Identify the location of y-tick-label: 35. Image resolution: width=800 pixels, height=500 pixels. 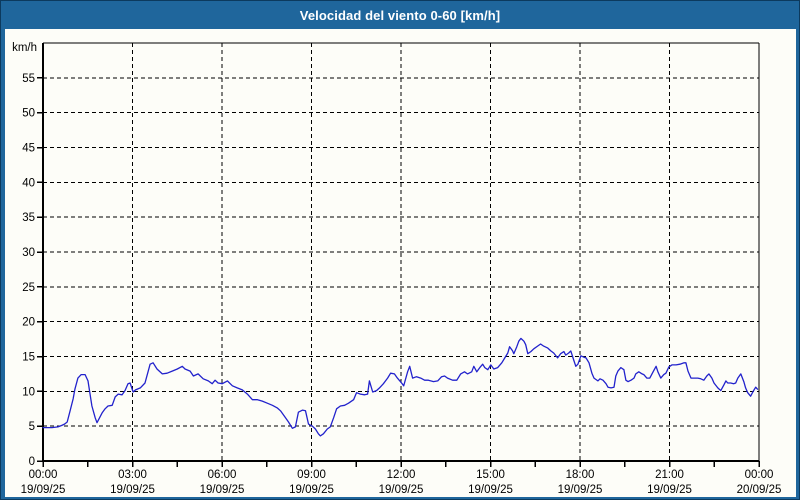
(28, 218).